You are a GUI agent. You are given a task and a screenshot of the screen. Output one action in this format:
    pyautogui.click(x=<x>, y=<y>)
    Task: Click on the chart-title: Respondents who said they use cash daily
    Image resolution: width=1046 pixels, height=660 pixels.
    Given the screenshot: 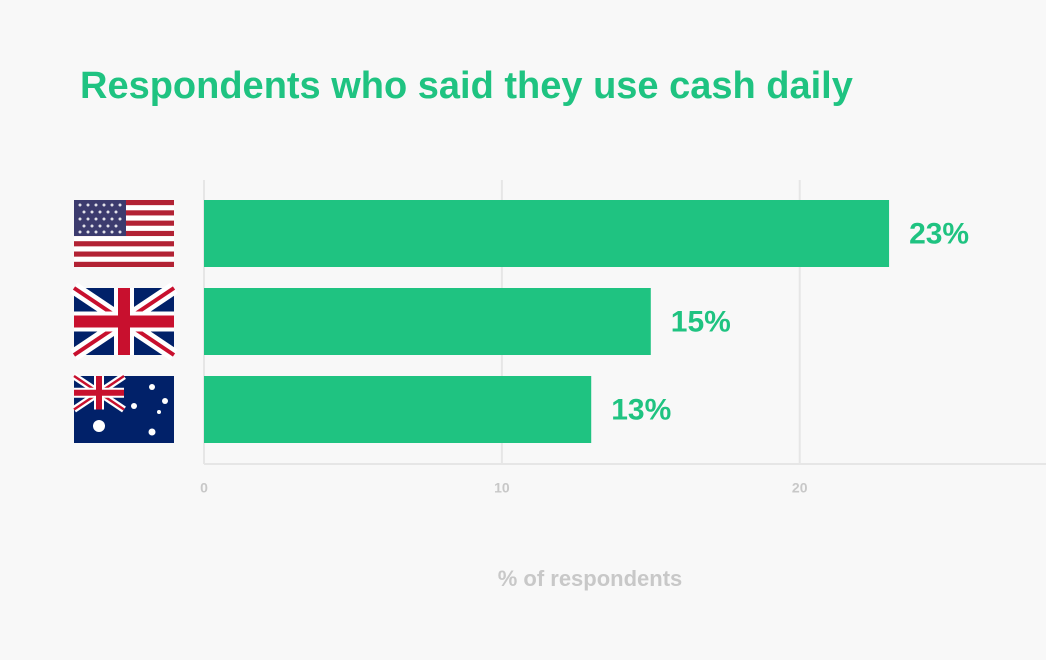 What is the action you would take?
    pyautogui.click(x=466, y=86)
    